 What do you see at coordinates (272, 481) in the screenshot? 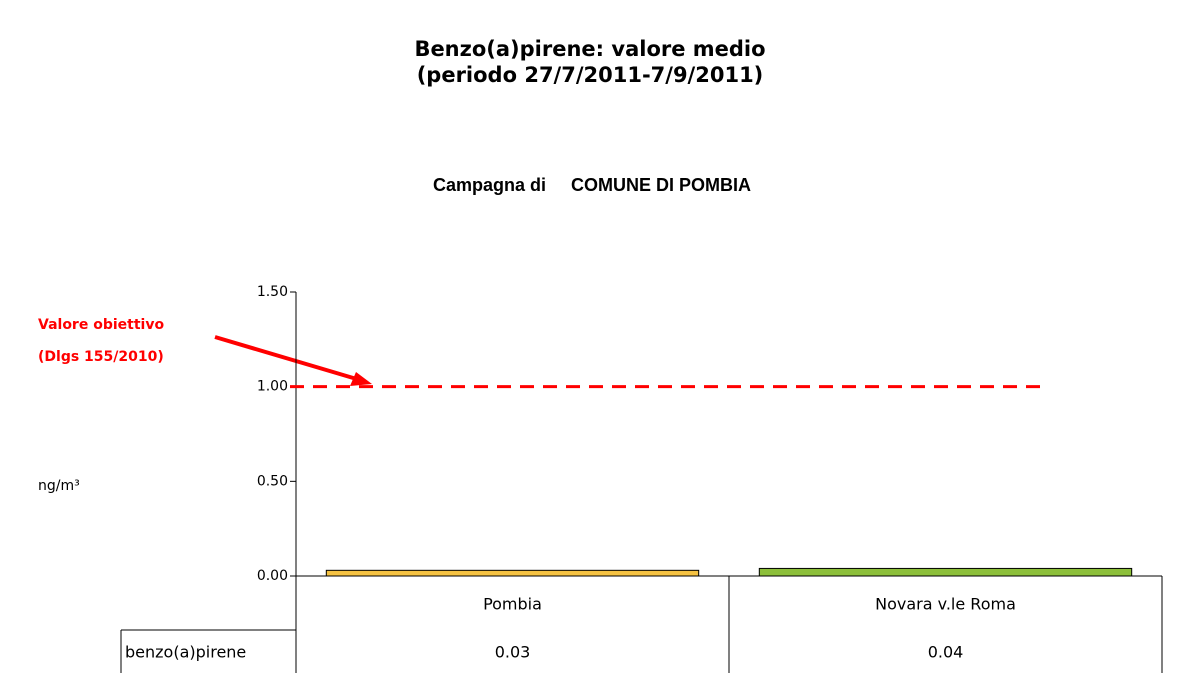
I see `y-tick-label: 0.50` at bounding box center [272, 481].